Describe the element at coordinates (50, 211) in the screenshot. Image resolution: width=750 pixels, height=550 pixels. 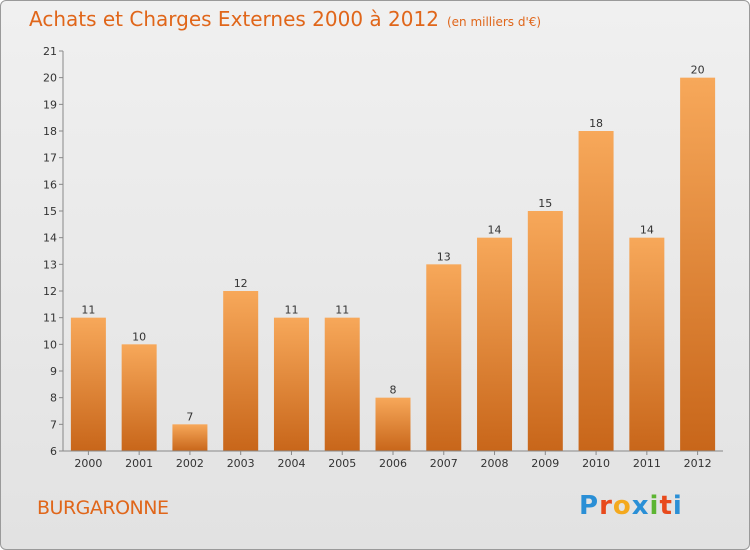
I see `y-tick-label: 15` at that location.